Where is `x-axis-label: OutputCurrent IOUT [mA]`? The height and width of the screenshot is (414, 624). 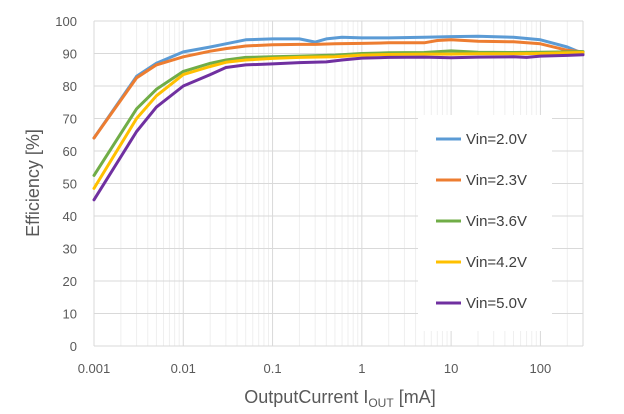 x-axis-label: OutputCurrent IOUT [mA] is located at coordinates (339, 398).